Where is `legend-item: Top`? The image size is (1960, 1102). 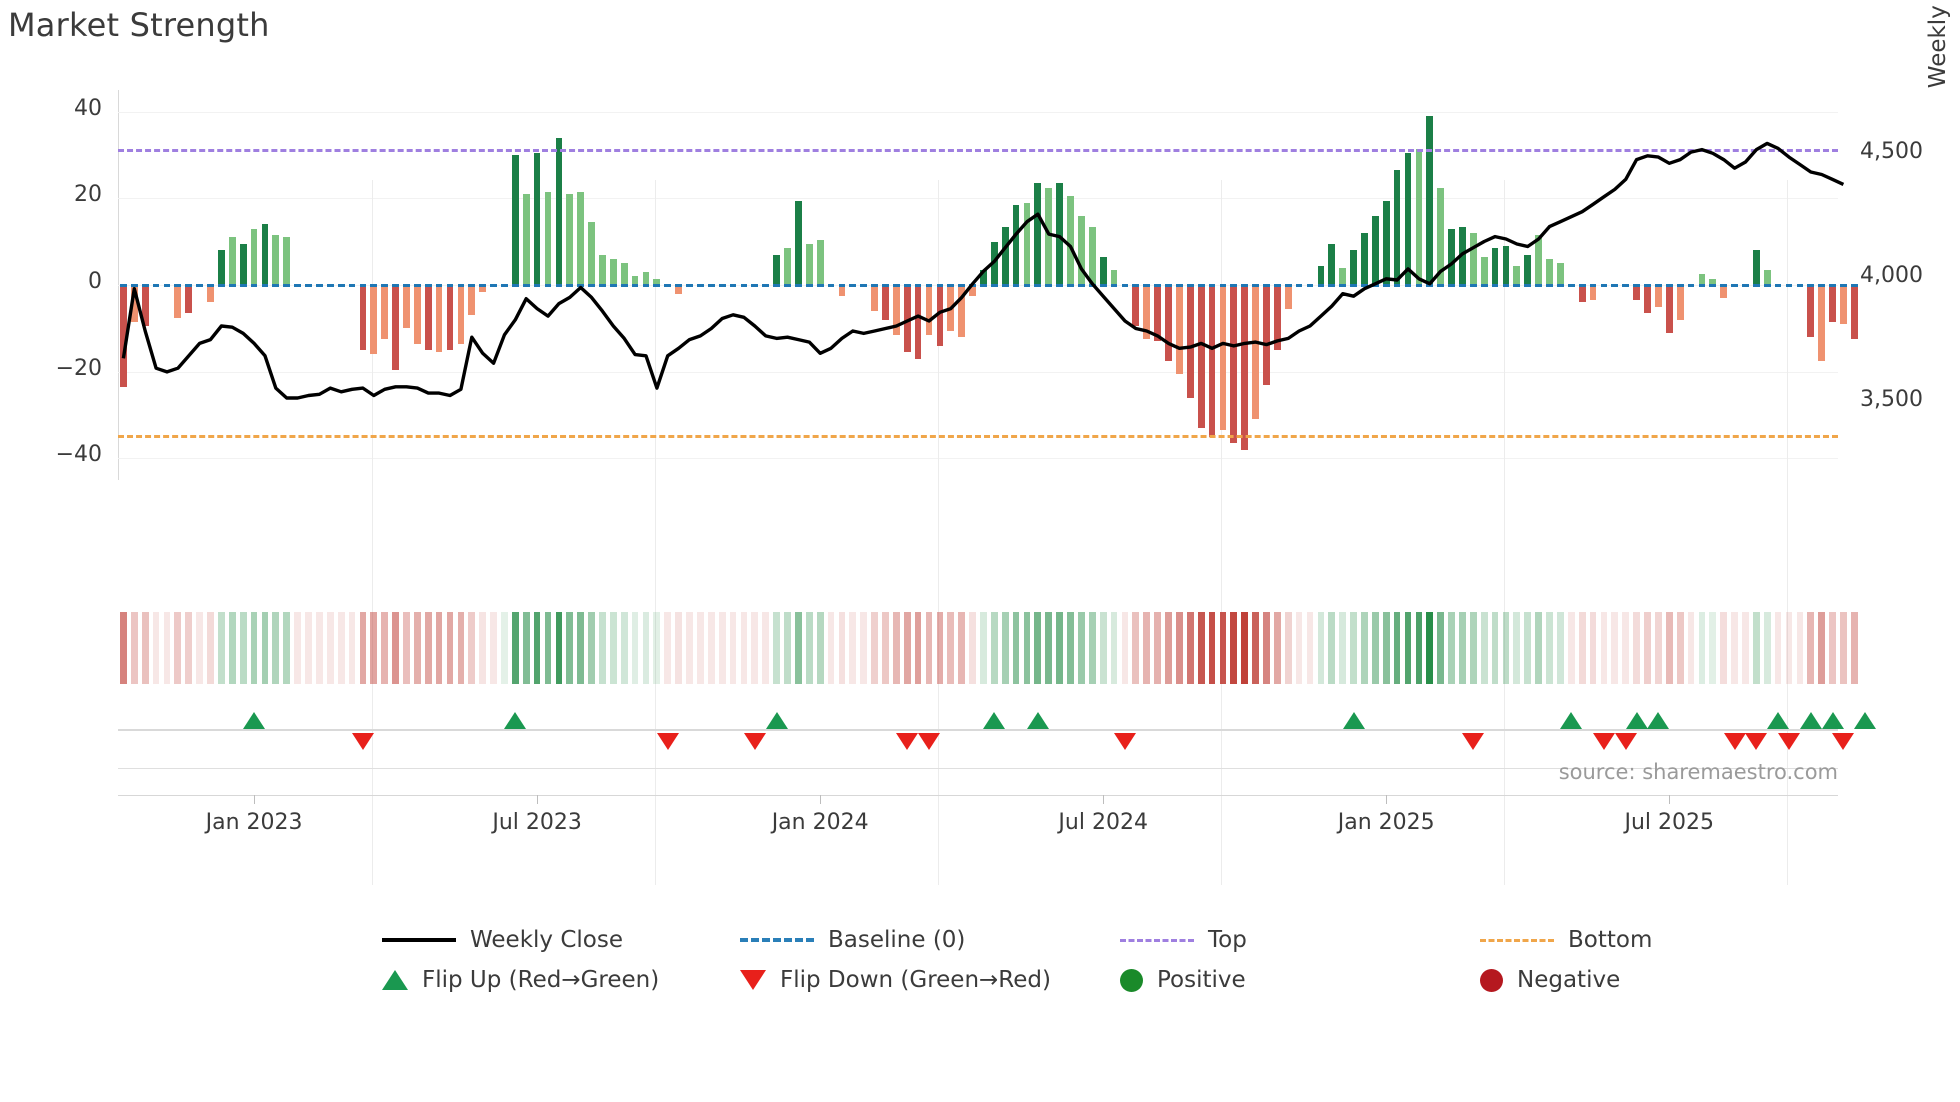 legend-item: Top is located at coordinates (1183, 940).